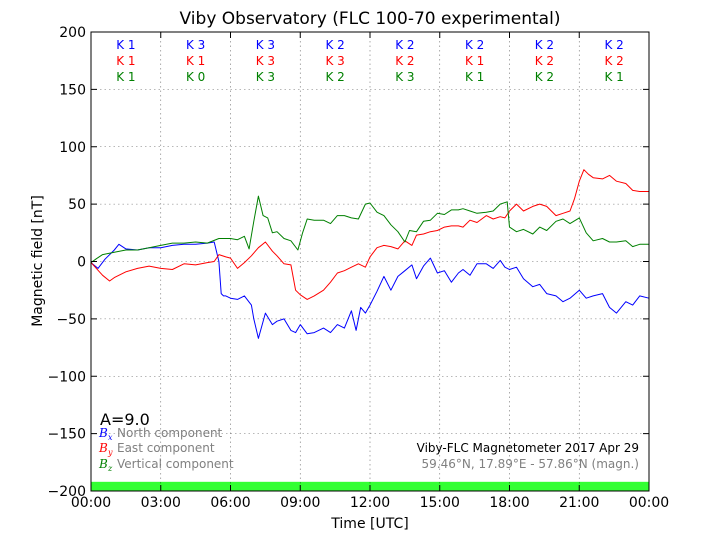 The width and height of the screenshot is (720, 540). What do you see at coordinates (110, 468) in the screenshot?
I see `legend-subscript-z: z` at bounding box center [110, 468].